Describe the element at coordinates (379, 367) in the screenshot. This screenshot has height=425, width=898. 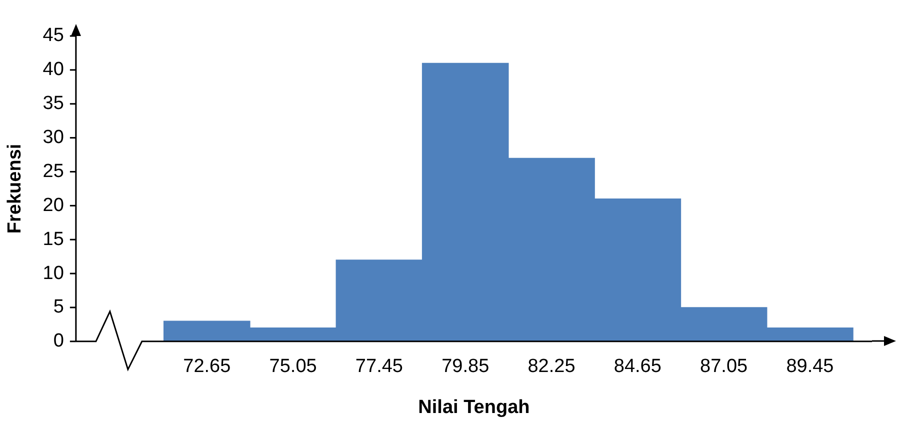
I see `x-tick-label: 77.45` at that location.